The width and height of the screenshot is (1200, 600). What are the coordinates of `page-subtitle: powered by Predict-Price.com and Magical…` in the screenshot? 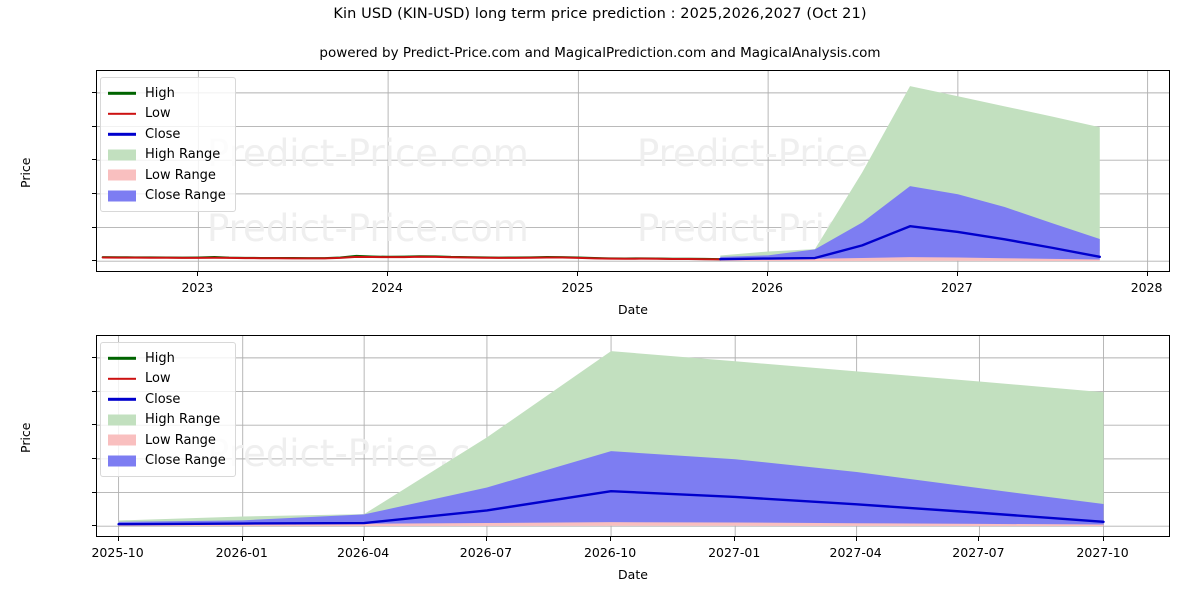 It's located at (600, 53).